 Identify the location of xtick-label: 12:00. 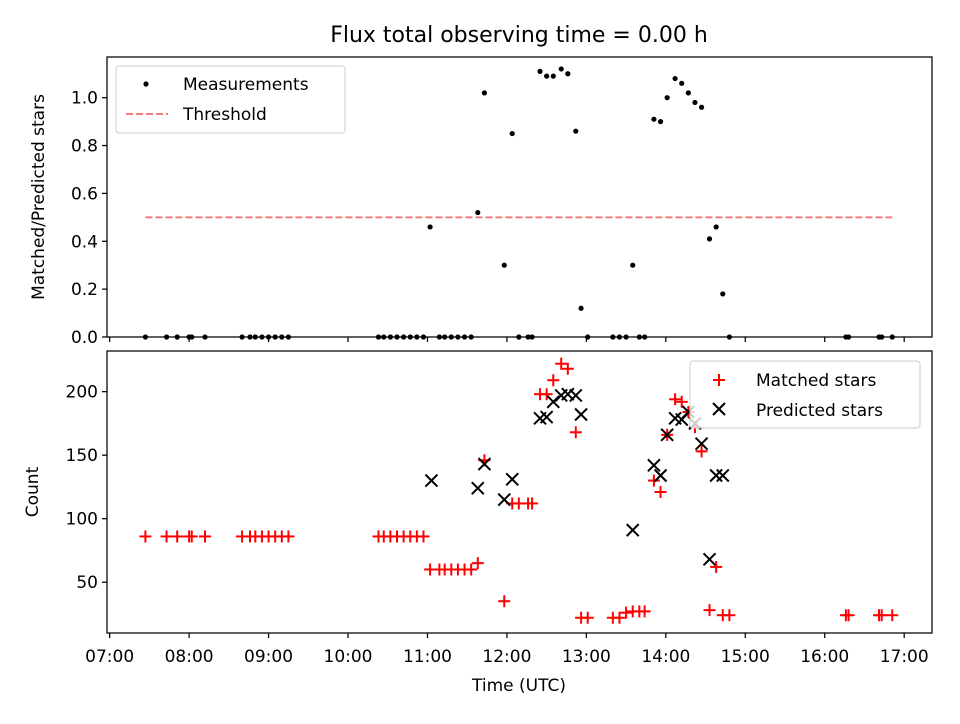
(506, 657).